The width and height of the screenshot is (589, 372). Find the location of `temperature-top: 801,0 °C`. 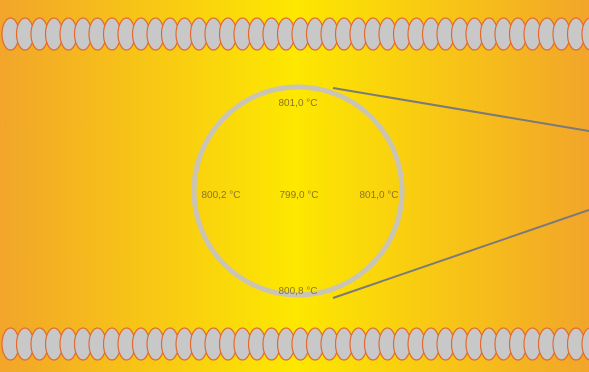

temperature-top: 801,0 °C is located at coordinates (297, 103).